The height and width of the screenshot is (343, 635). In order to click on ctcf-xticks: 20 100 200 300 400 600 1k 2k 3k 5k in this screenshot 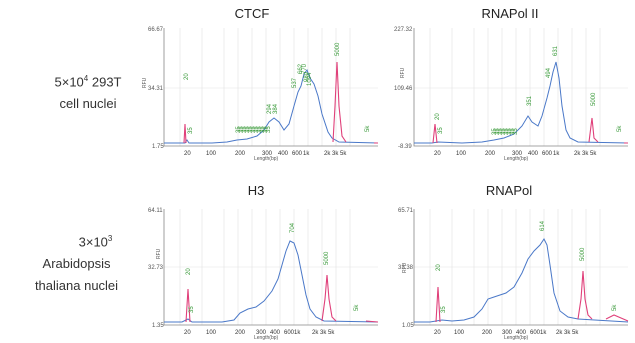, I will do `click(265, 154)`.